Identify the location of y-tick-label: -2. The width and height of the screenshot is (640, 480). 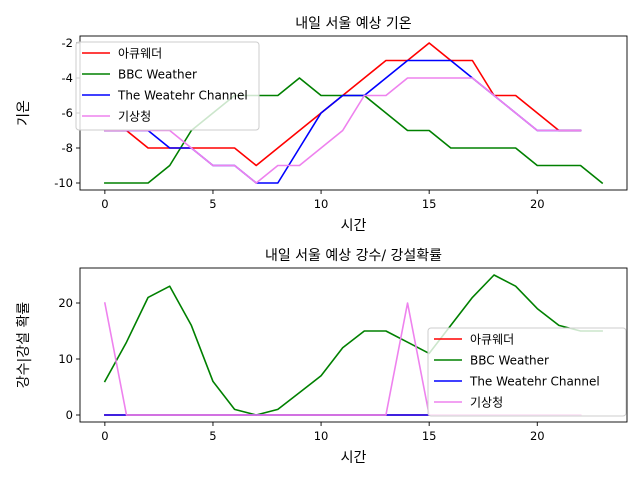
(67, 43).